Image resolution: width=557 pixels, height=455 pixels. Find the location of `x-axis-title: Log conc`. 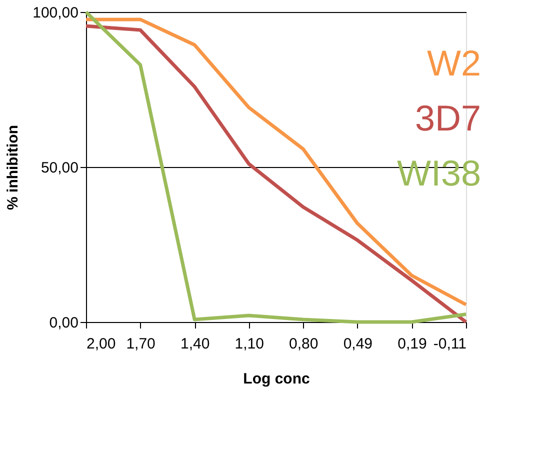

x-axis-title: Log conc is located at coordinates (276, 379).